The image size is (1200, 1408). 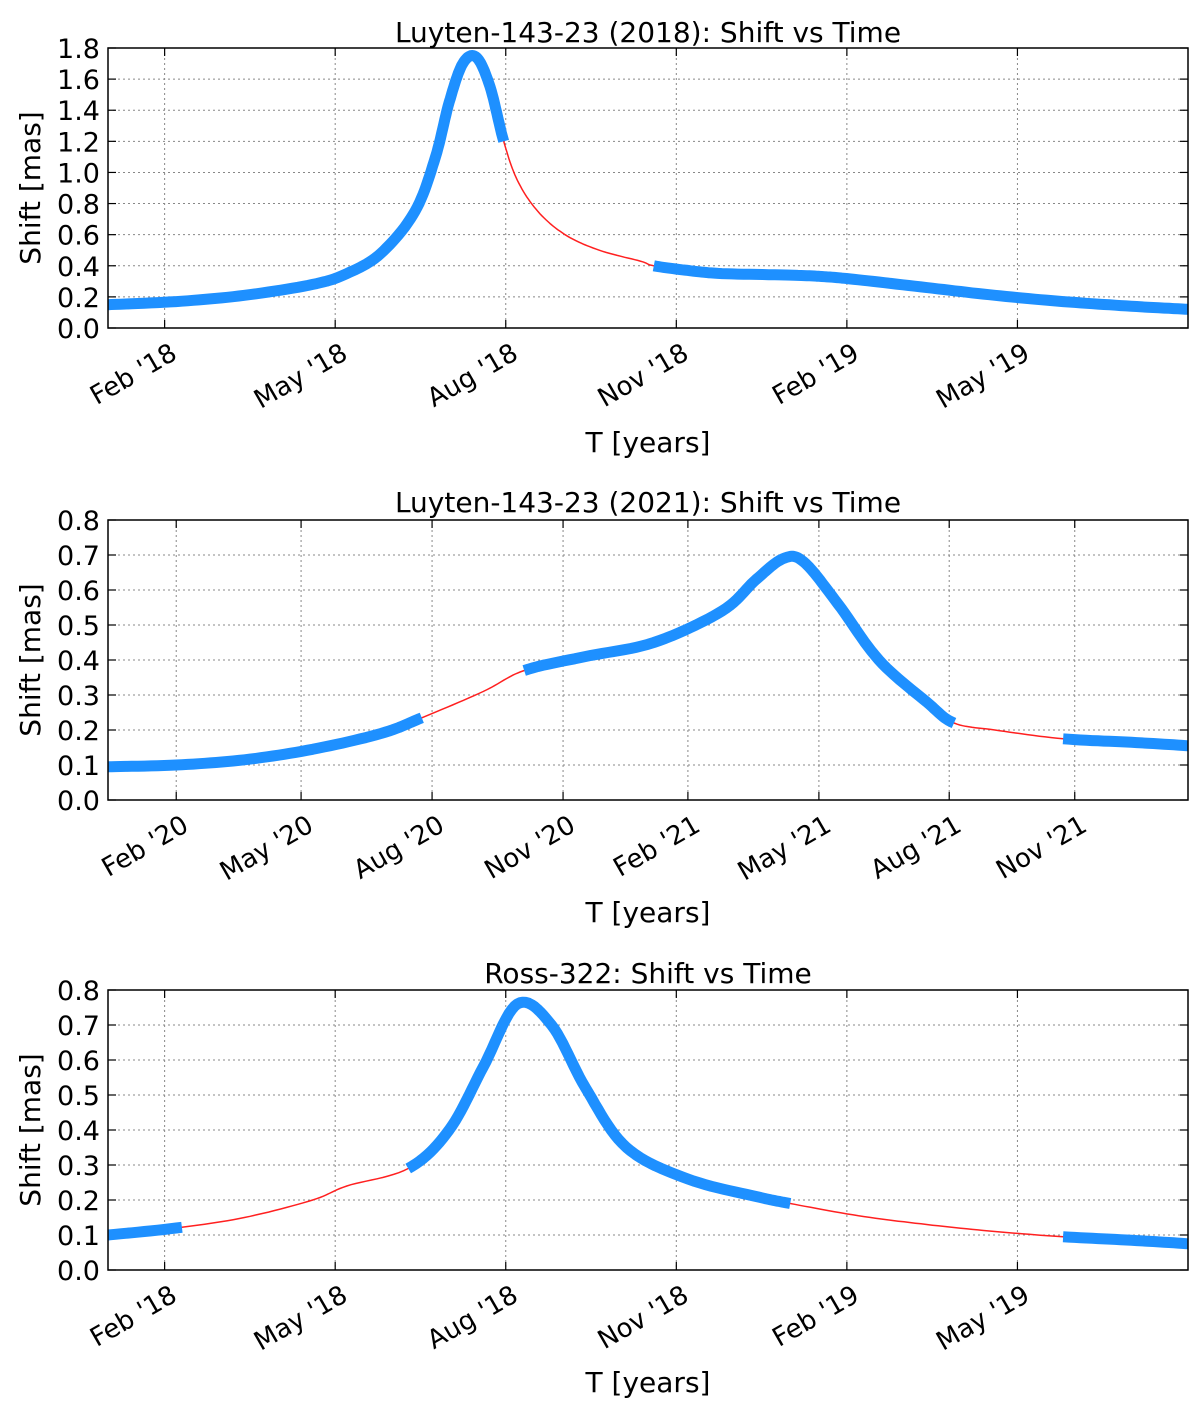 I want to click on y-tick-label: 1.8, so click(x=78, y=49).